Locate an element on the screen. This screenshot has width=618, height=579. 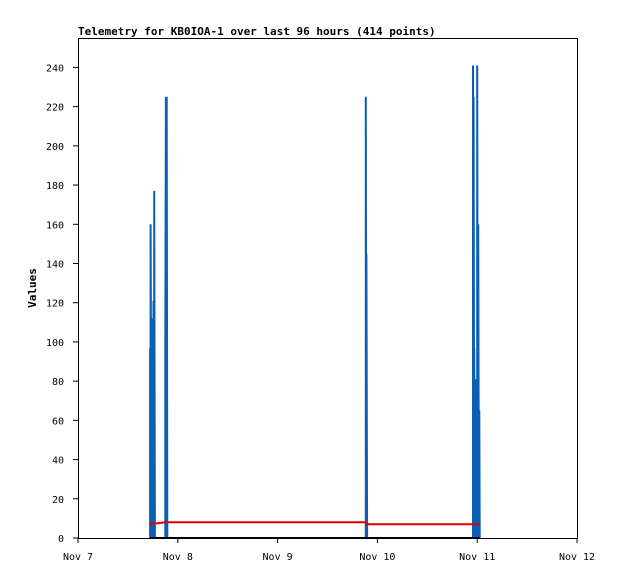
y-axis-label: Values is located at coordinates (32, 288).